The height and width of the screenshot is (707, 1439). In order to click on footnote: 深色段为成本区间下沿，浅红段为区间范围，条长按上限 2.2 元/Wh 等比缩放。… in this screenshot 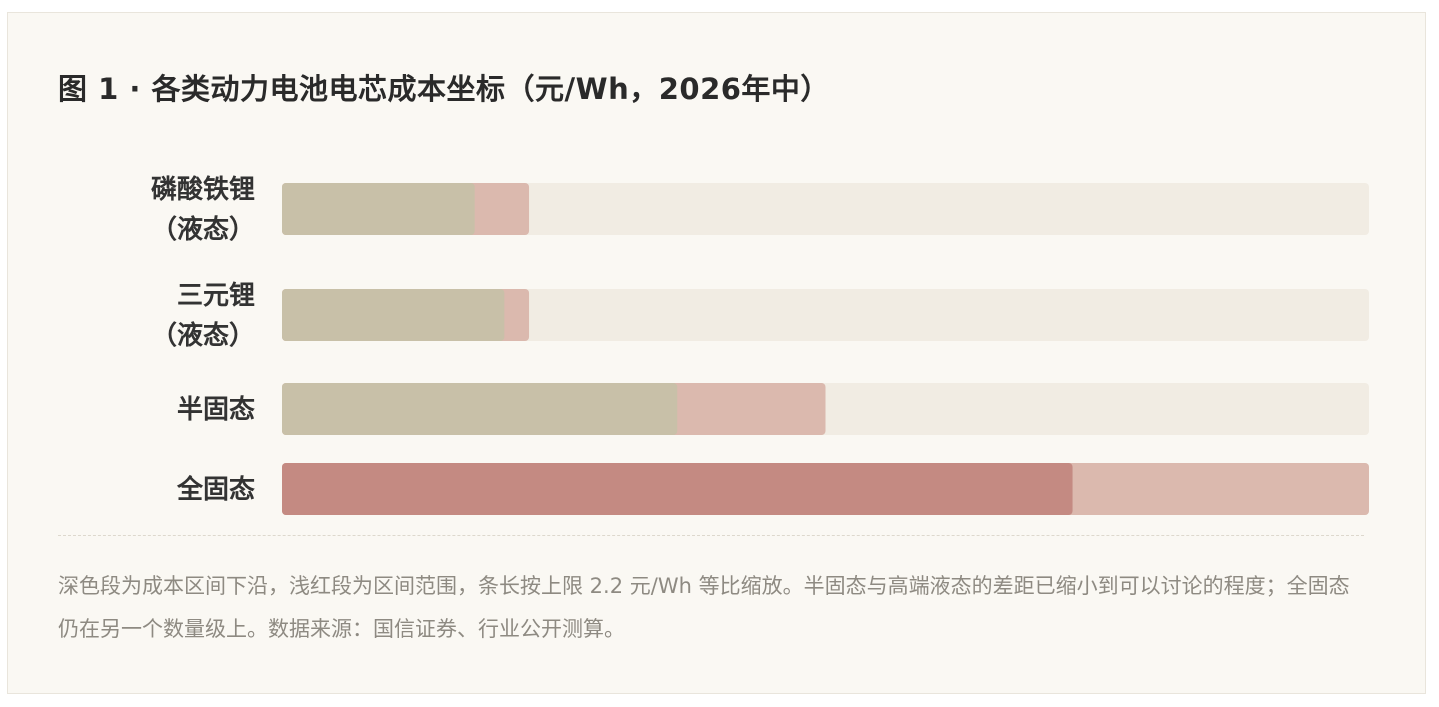, I will do `click(704, 607)`.